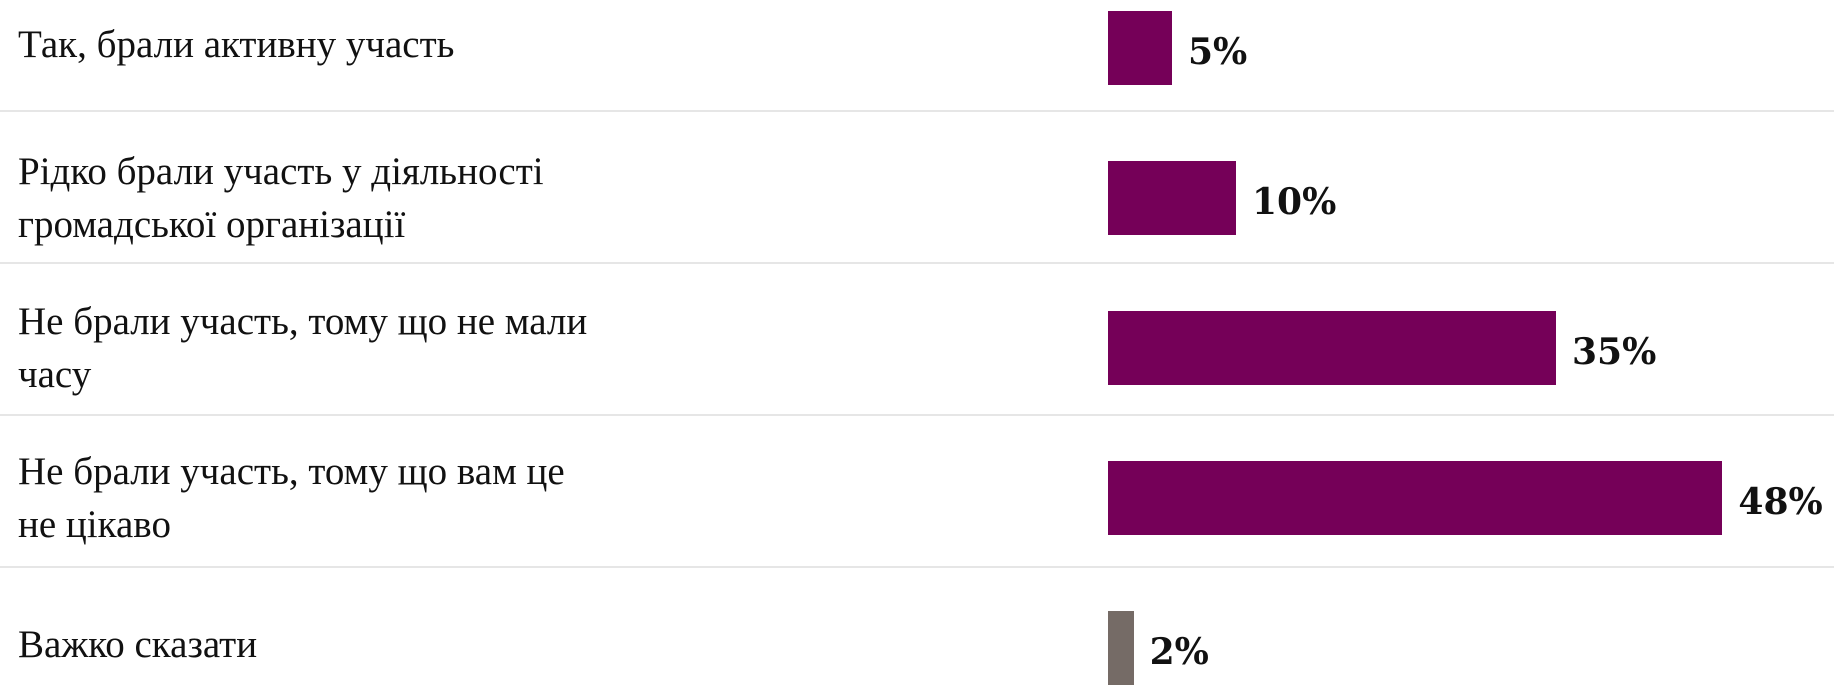 The image size is (1834, 685). What do you see at coordinates (1294, 202) in the screenshot?
I see `value-label: 10%` at bounding box center [1294, 202].